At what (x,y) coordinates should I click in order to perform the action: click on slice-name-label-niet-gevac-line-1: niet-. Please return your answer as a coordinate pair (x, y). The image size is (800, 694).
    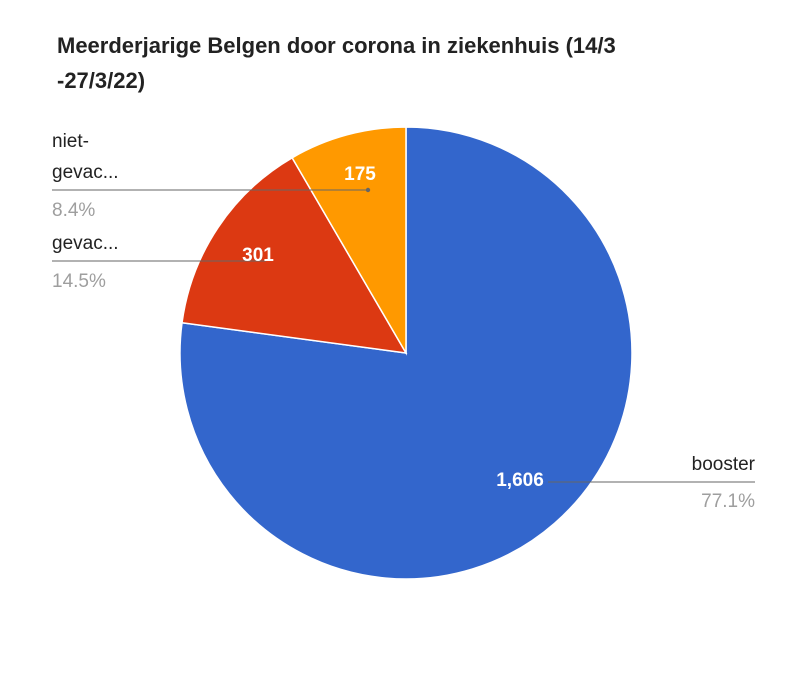
    Looking at the image, I should click on (70, 141).